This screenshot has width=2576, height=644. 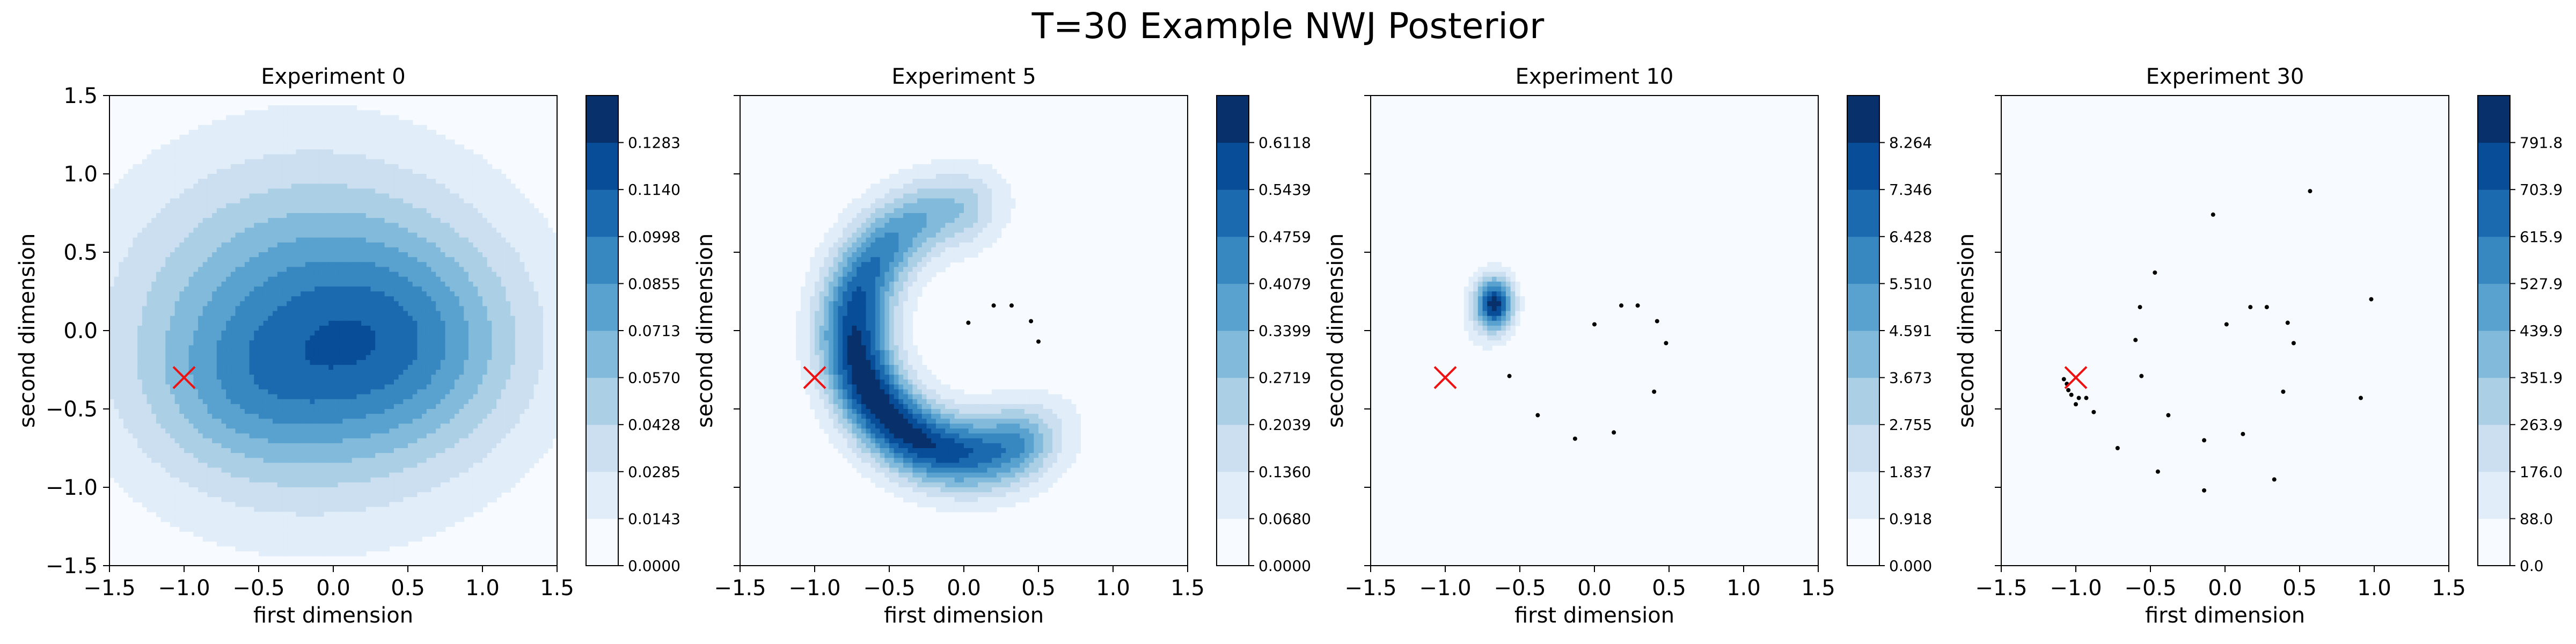 I want to click on panel-title: Experiment 30, so click(x=2225, y=76).